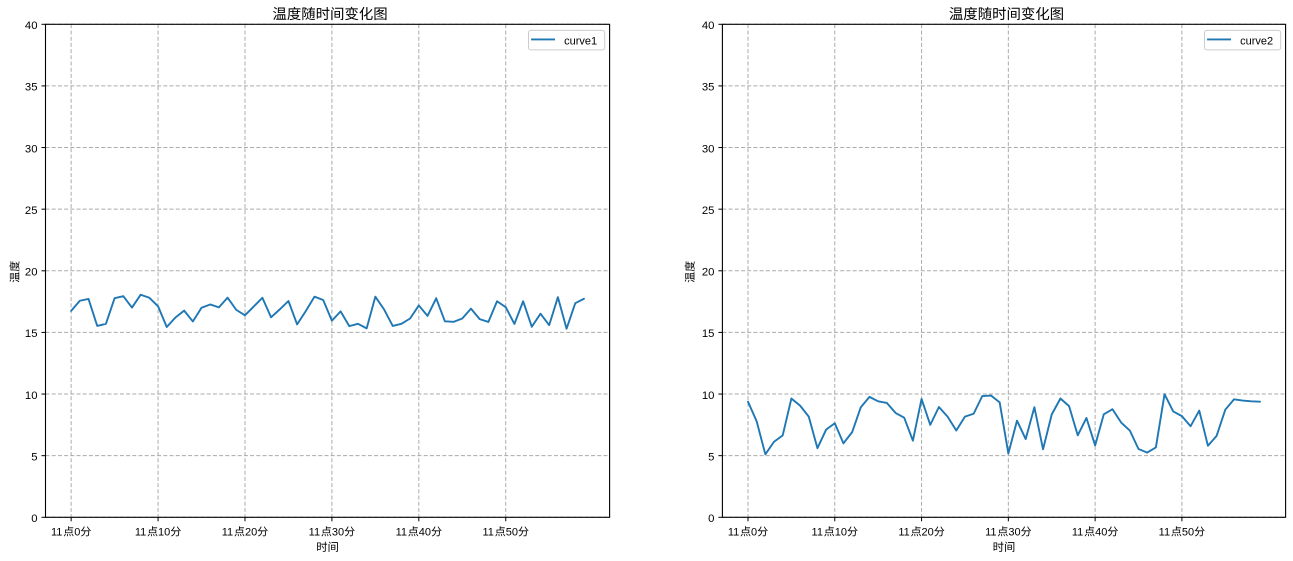  Describe the element at coordinates (1256, 41) in the screenshot. I see `svg-text: curve2` at that location.